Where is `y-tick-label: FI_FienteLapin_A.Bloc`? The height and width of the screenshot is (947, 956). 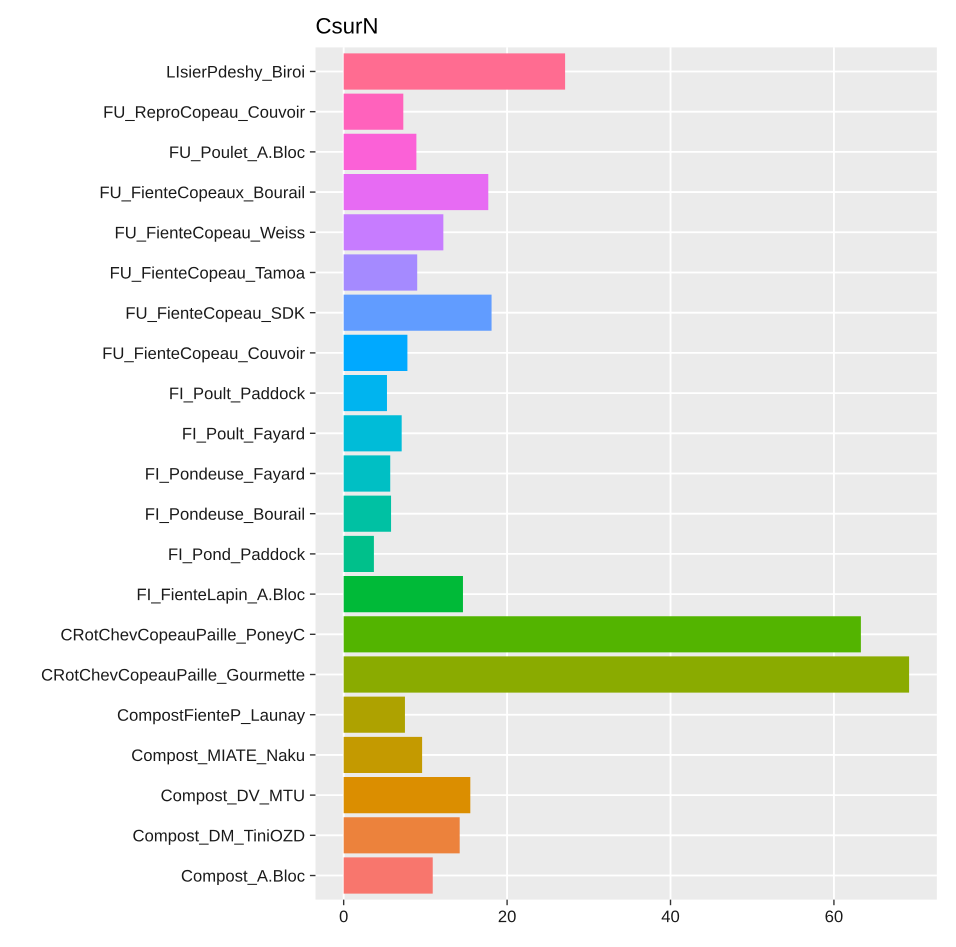 y-tick-label: FI_FienteLapin_A.Bloc is located at coordinates (221, 596).